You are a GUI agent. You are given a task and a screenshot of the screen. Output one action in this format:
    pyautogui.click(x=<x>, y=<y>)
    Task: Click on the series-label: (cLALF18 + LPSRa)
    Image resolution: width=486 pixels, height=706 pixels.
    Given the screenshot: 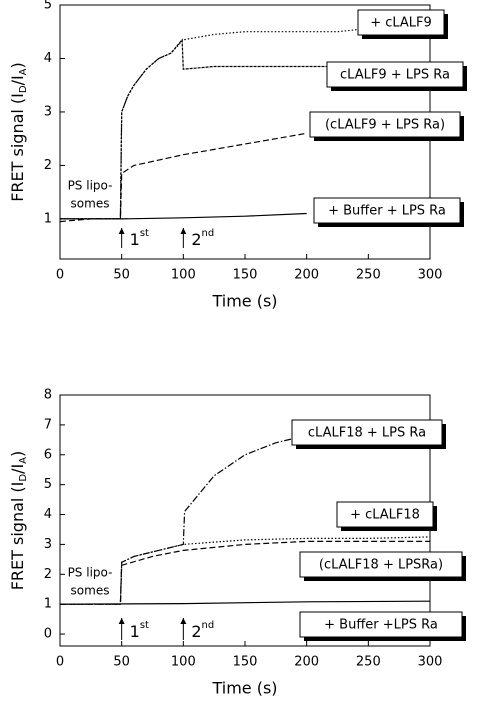 What is the action you would take?
    pyautogui.click(x=381, y=565)
    